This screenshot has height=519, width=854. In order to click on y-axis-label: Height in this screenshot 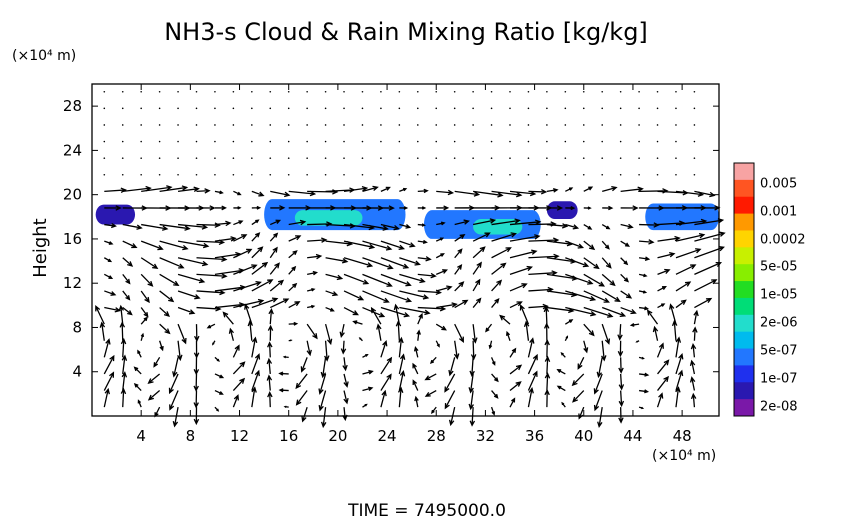, I will do `click(40, 248)`.